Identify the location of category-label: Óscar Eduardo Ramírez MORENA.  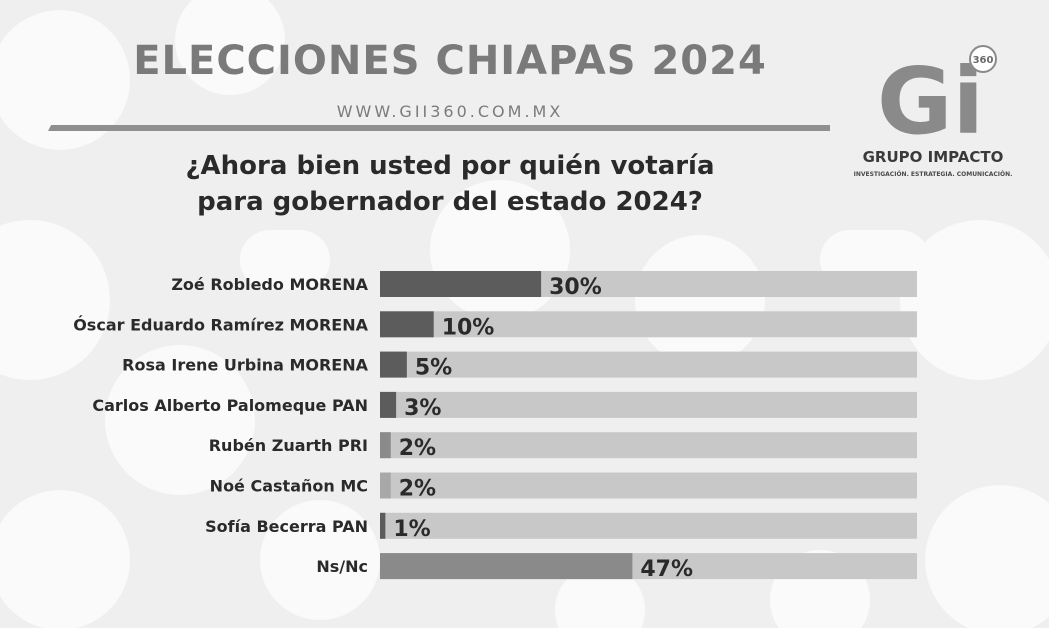
(220, 324).